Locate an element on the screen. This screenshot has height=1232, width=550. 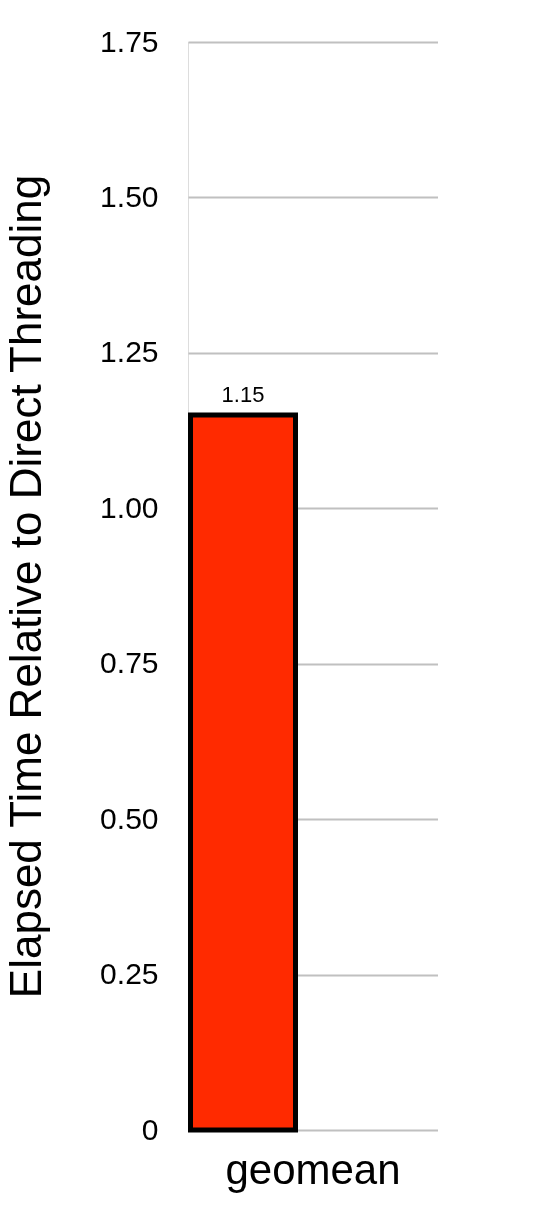
y-tick-label: 1.75 is located at coordinates (129, 41).